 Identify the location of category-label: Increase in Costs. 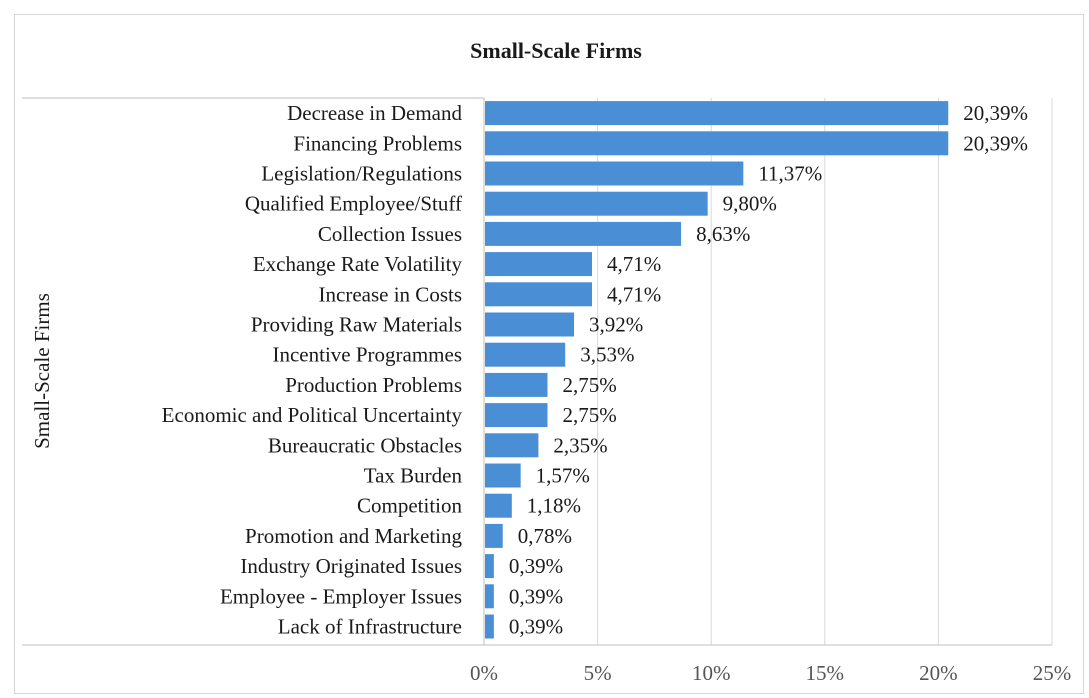
(390, 294).